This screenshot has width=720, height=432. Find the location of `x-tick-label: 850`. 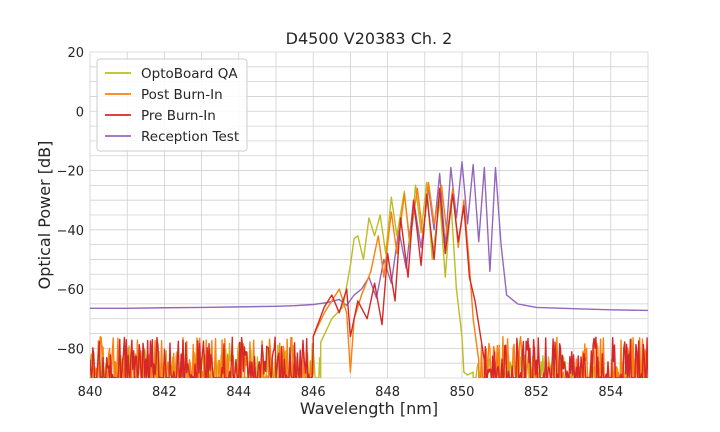

x-tick-label: 850 is located at coordinates (462, 392).